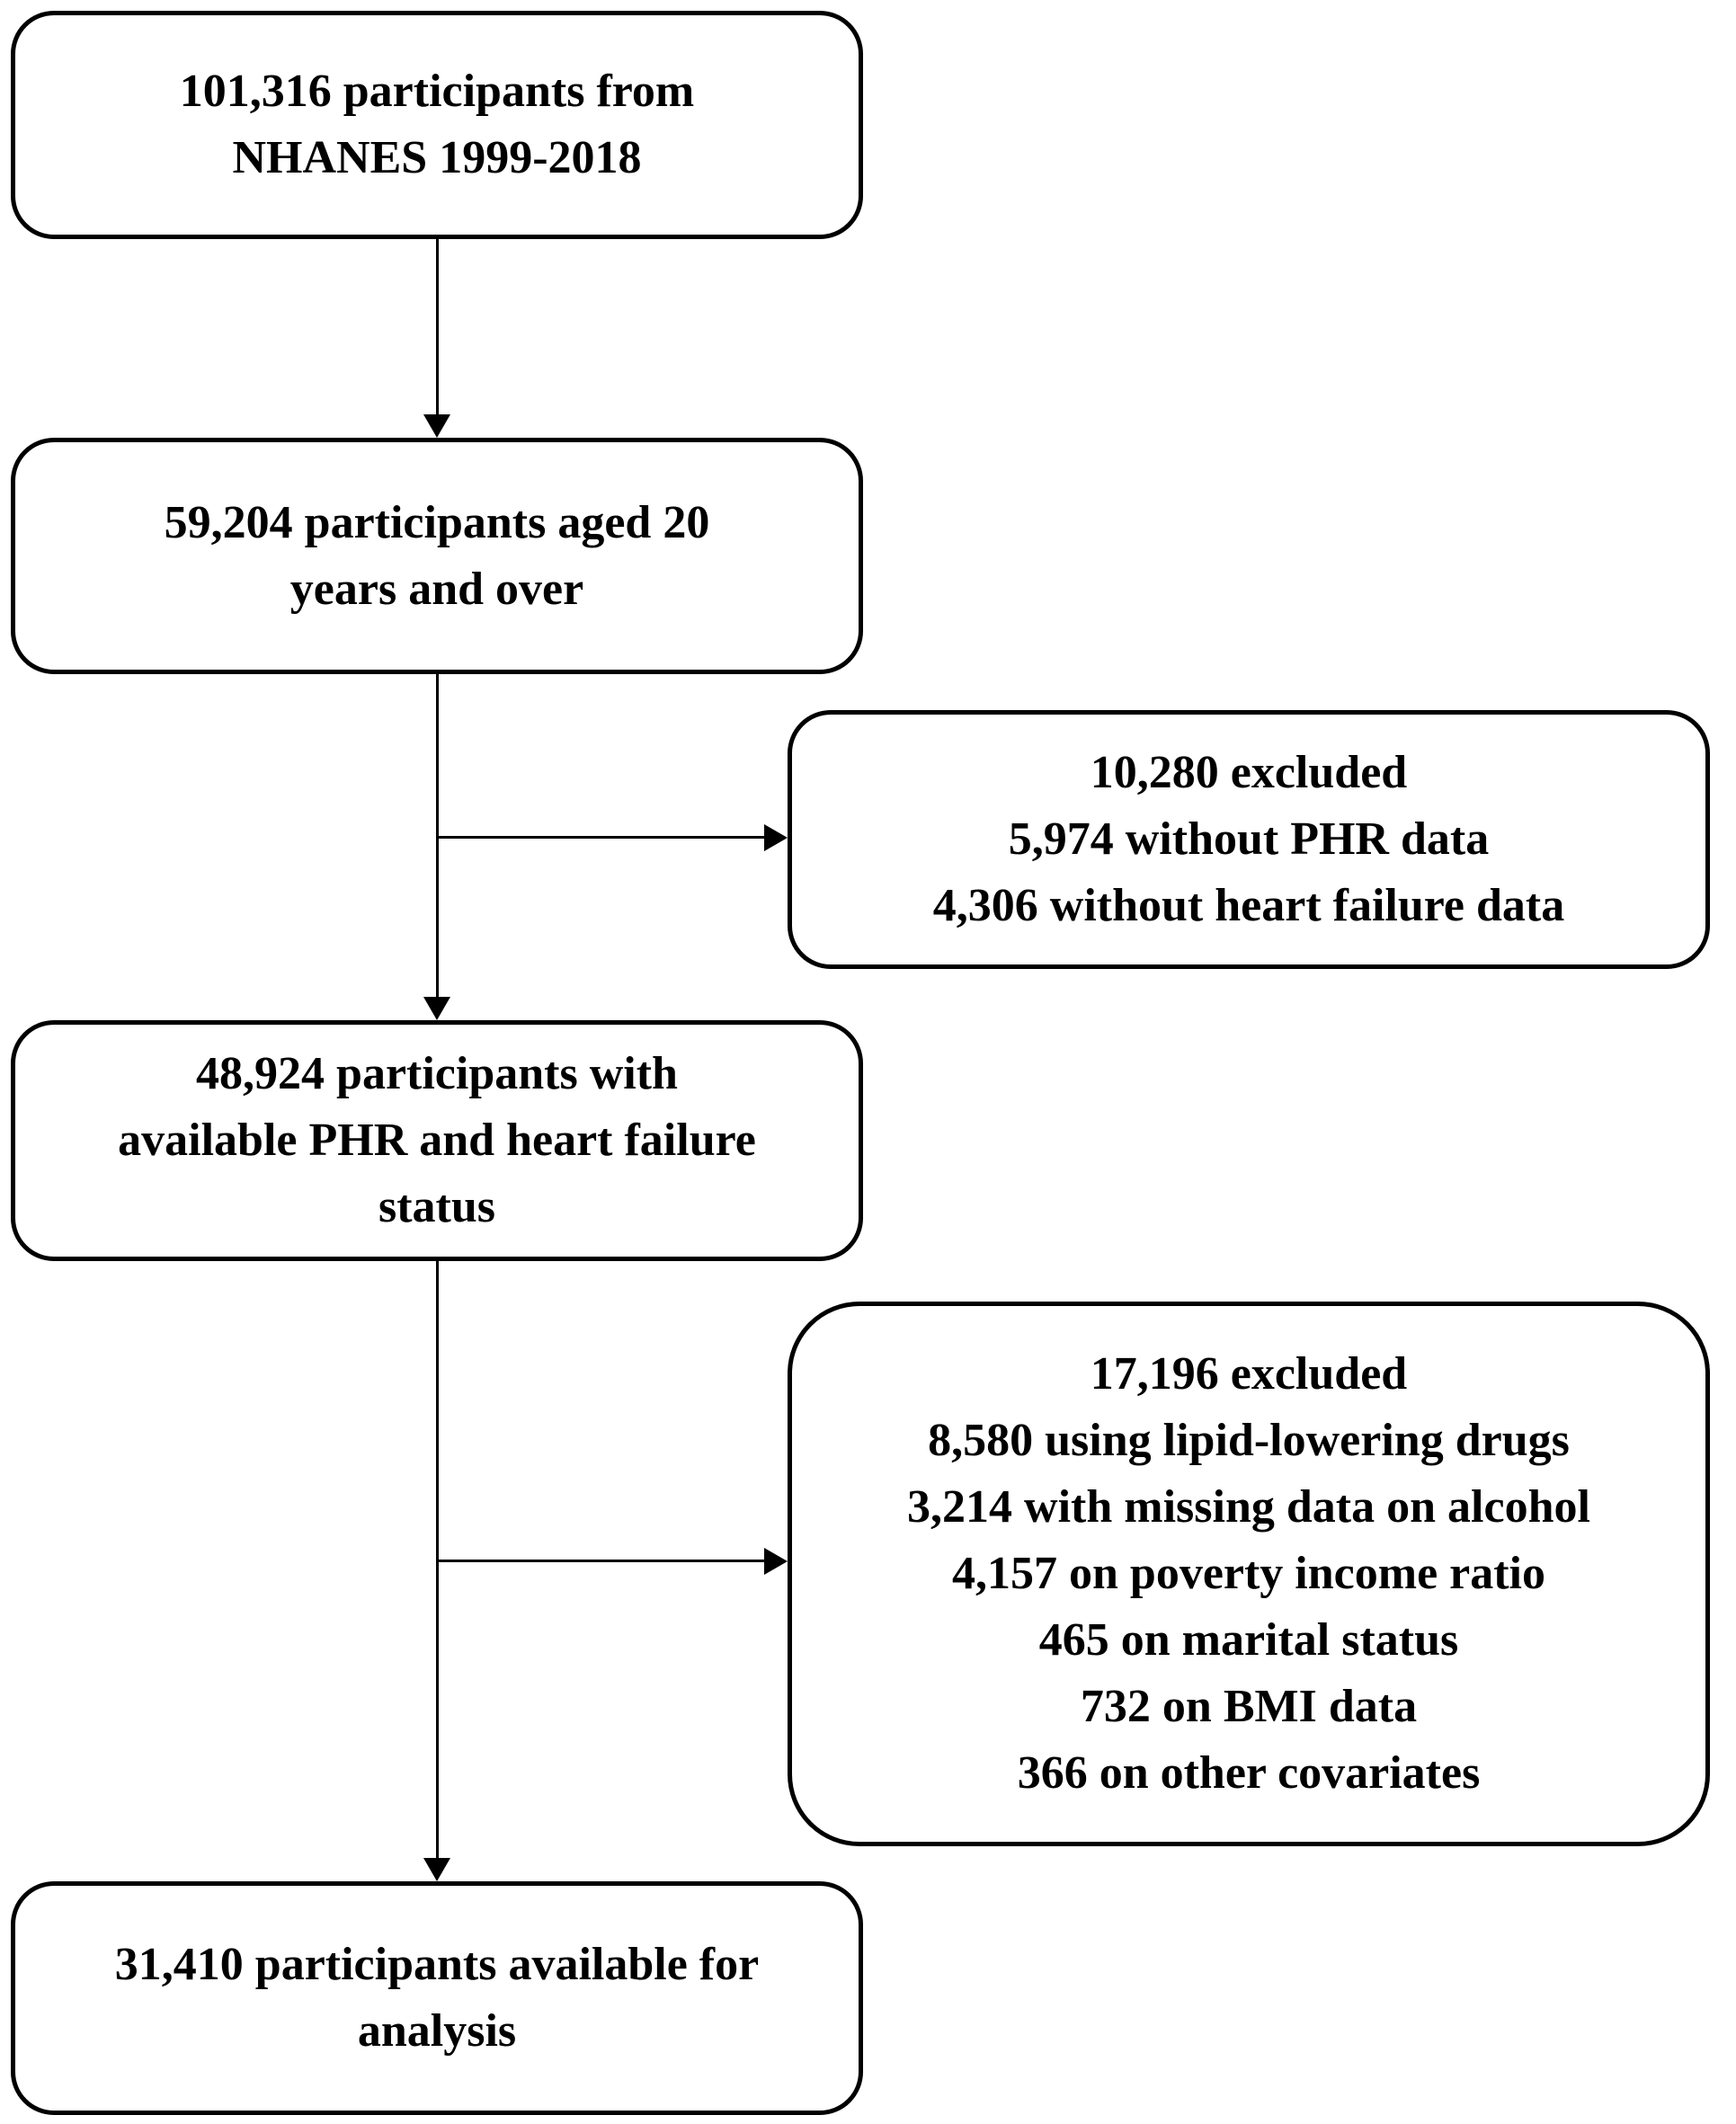 The width and height of the screenshot is (1736, 2124). What do you see at coordinates (1248, 905) in the screenshot?
I see `box-line: 4,306 without heart failure data` at bounding box center [1248, 905].